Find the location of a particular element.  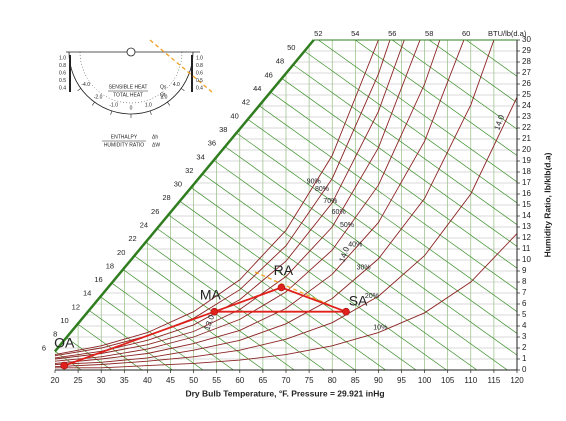

y-tick-label: 14 is located at coordinates (526, 215).